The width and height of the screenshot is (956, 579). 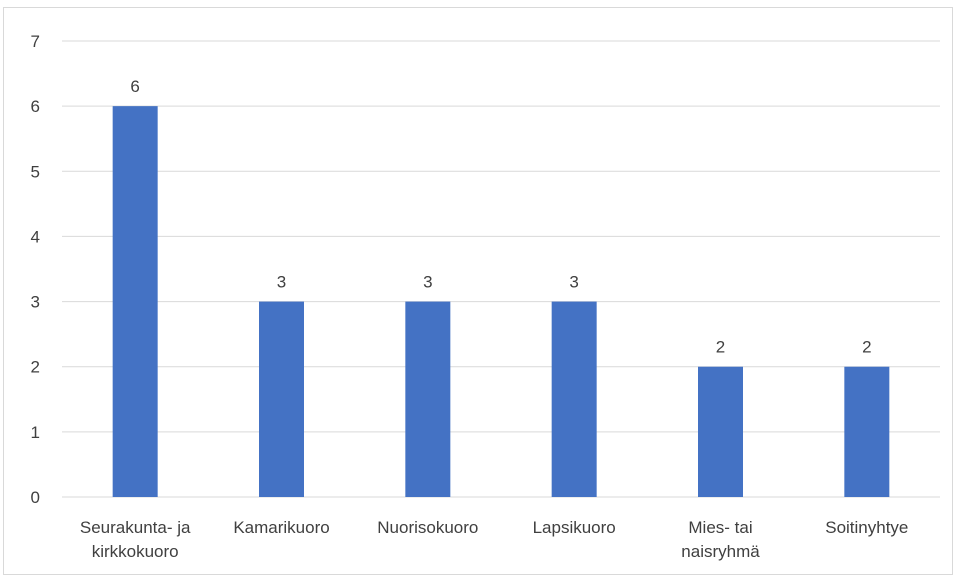 What do you see at coordinates (35, 171) in the screenshot?
I see `y-tick-label: 5` at bounding box center [35, 171].